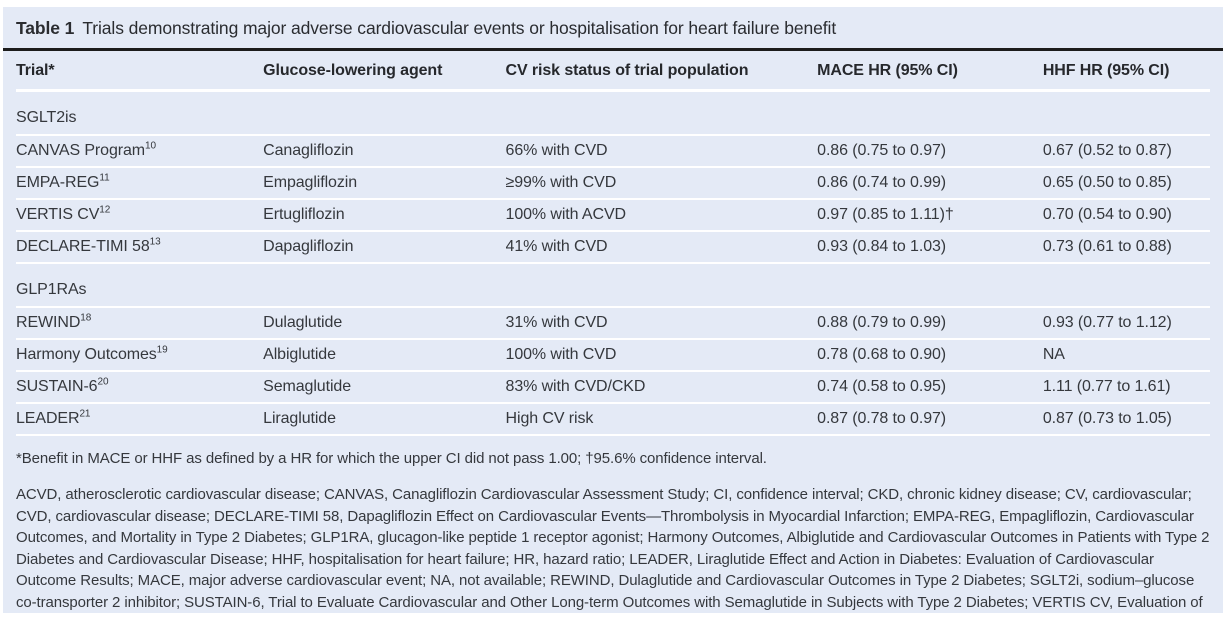  Describe the element at coordinates (1126, 183) in the screenshot. I see `hhf-hr-cell: 0.65 (0.50 to 0.85)` at that location.